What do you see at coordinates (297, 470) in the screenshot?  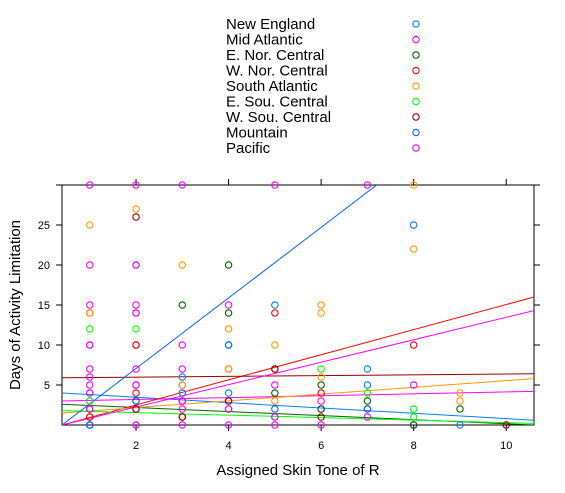 I see `x-axis-label: Assigned Skin Tone of R` at bounding box center [297, 470].